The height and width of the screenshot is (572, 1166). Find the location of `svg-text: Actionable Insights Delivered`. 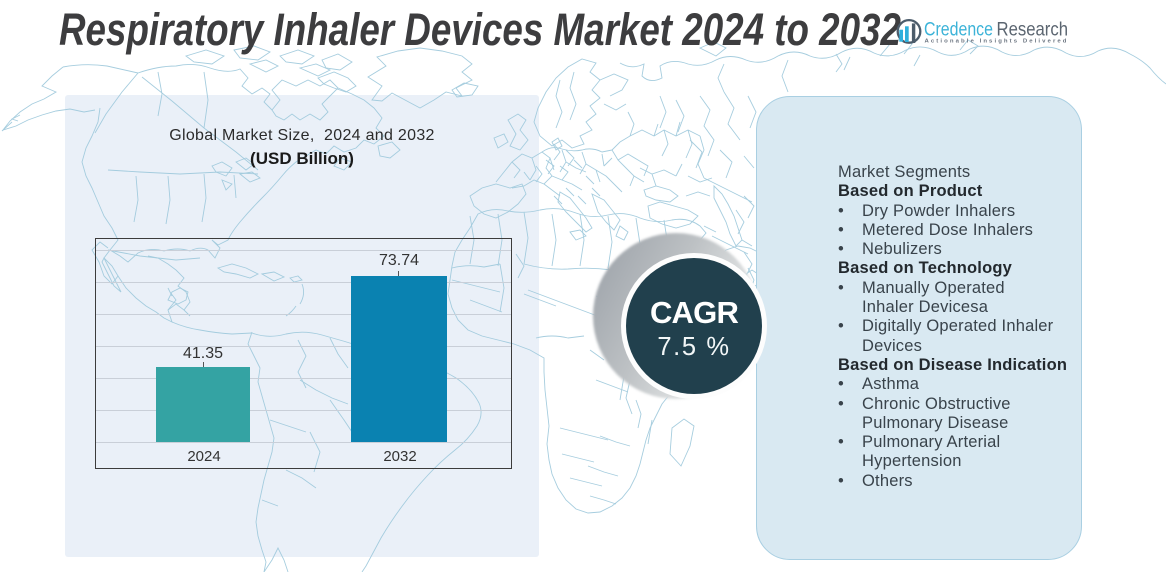

svg-text: Actionable Insights Delivered is located at coordinates (997, 42).